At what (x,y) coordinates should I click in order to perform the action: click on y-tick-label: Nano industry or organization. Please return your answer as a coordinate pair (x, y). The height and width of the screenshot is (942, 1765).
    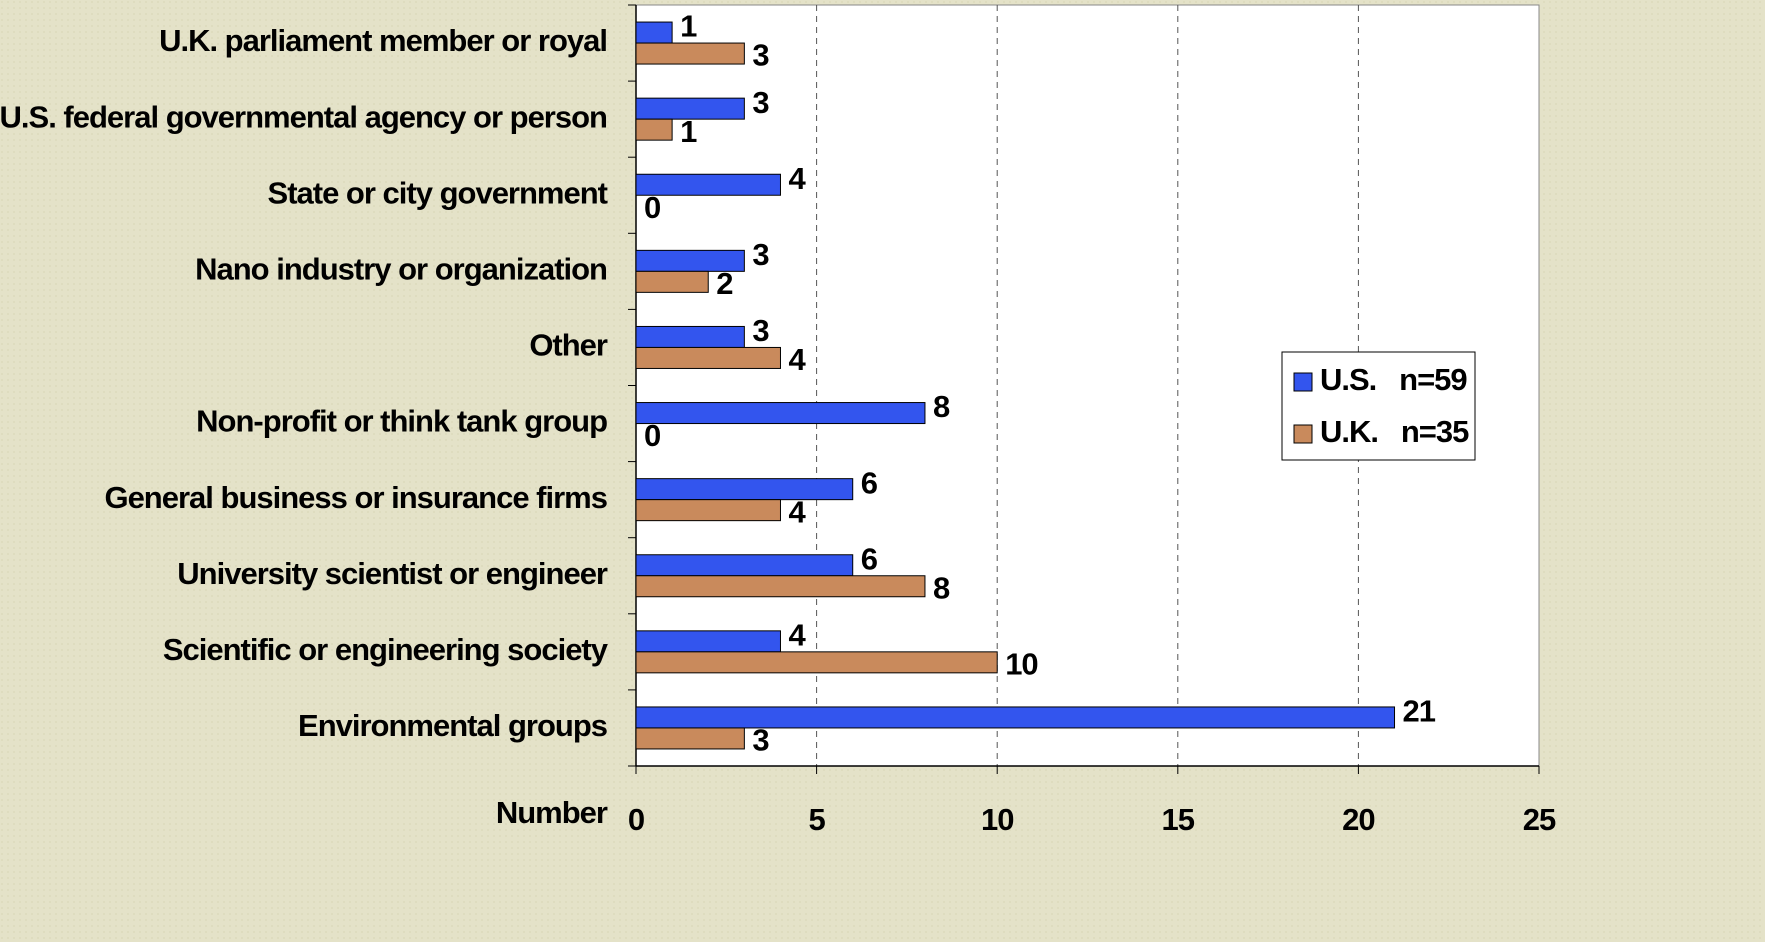
    Looking at the image, I should click on (401, 269).